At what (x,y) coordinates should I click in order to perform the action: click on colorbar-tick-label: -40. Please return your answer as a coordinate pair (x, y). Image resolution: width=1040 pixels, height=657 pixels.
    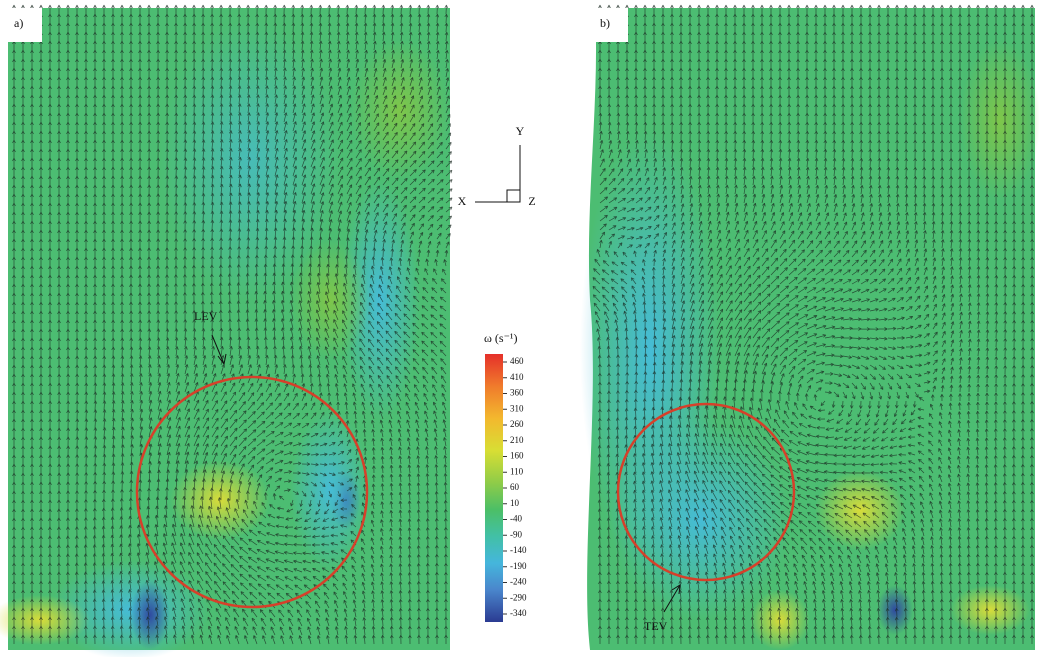
    Looking at the image, I should click on (516, 519).